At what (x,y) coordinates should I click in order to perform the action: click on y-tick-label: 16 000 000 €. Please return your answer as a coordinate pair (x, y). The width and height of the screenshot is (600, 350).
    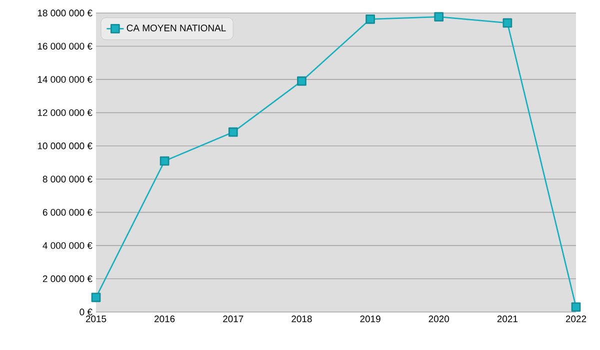
    Looking at the image, I should click on (65, 46).